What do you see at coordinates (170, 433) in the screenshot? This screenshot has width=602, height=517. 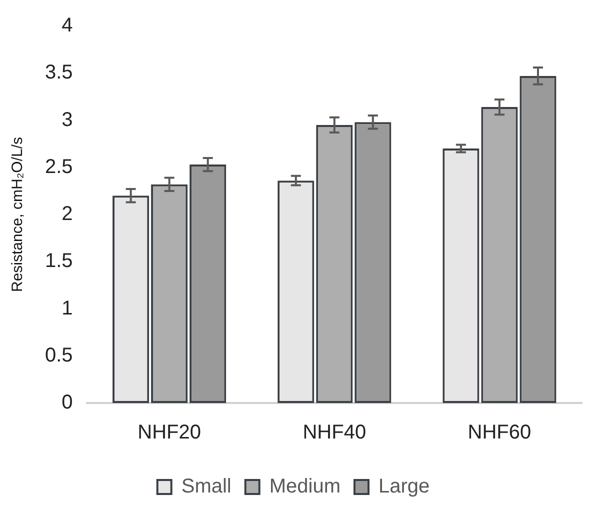 I see `x-tick-label: NHF20` at bounding box center [170, 433].